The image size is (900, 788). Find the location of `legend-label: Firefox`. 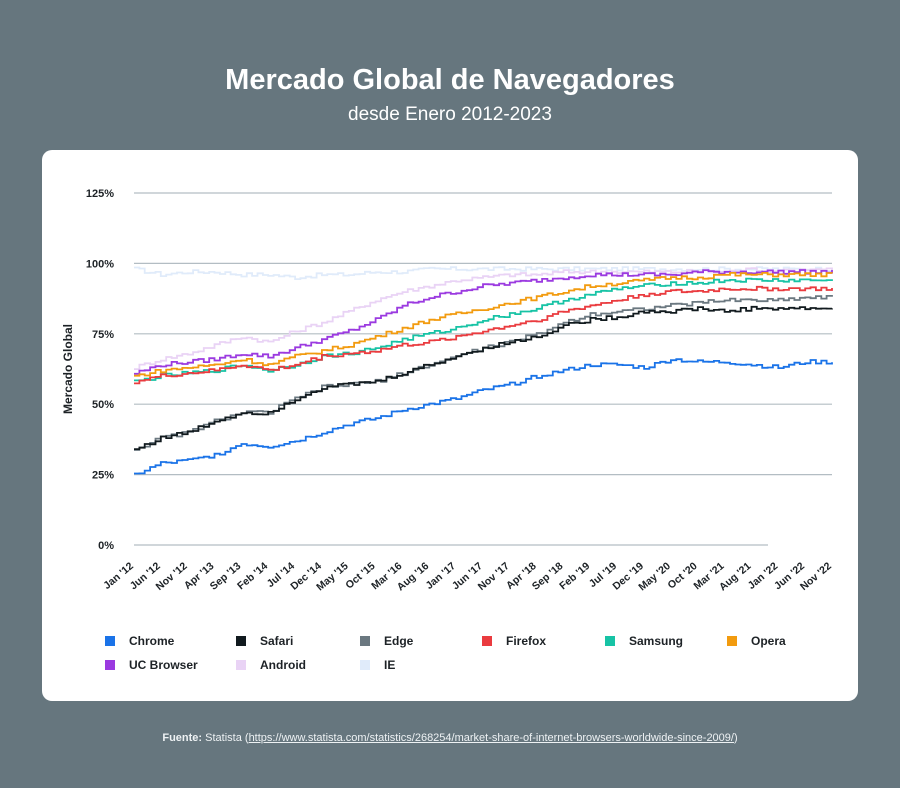

legend-label: Firefox is located at coordinates (526, 641).